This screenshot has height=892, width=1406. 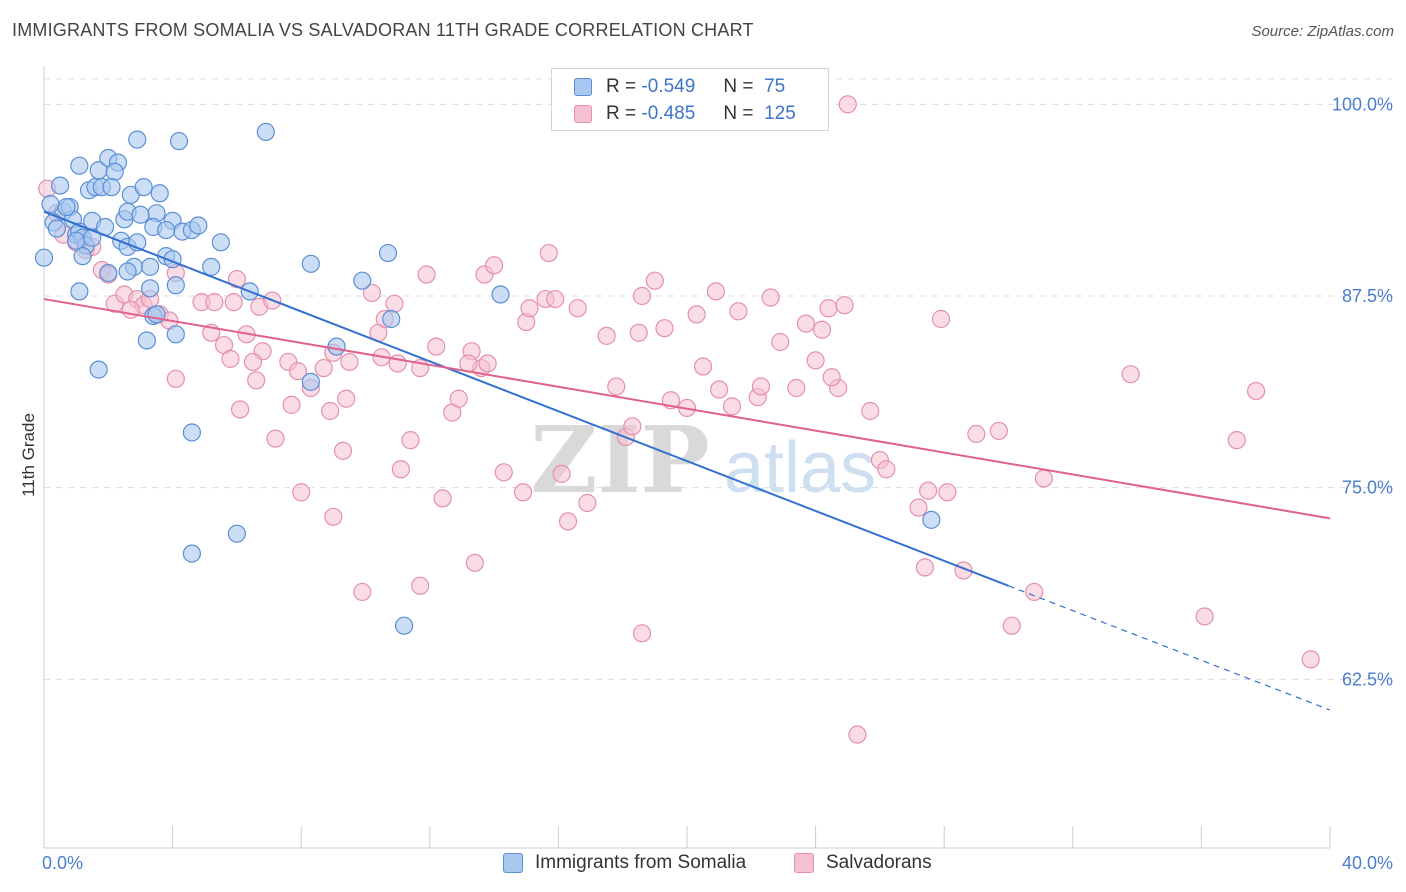 What do you see at coordinates (624, 863) in the screenshot?
I see `series-legend-somalia: Immigrants from Somalia` at bounding box center [624, 863].